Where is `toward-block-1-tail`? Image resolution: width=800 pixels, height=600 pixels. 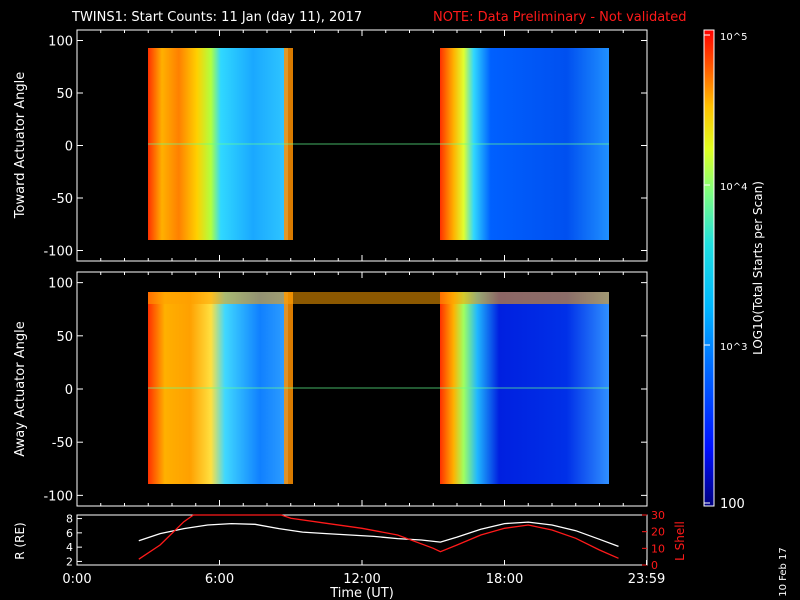
toward-block-1-tail is located at coordinates (288, 144).